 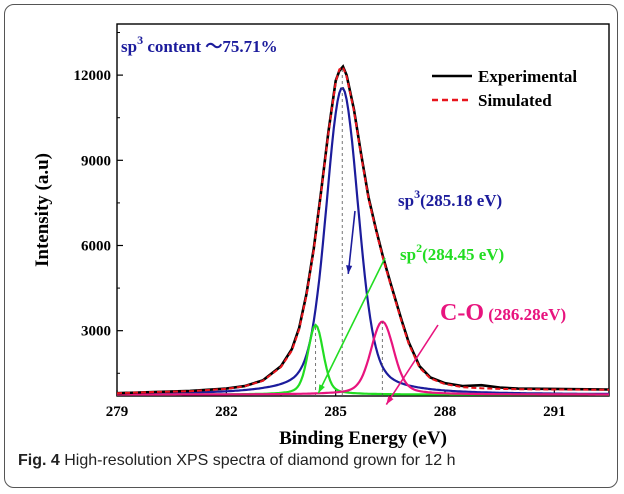 I want to click on peak-label-1: sp2(284.45 eV), so click(x=452, y=252).